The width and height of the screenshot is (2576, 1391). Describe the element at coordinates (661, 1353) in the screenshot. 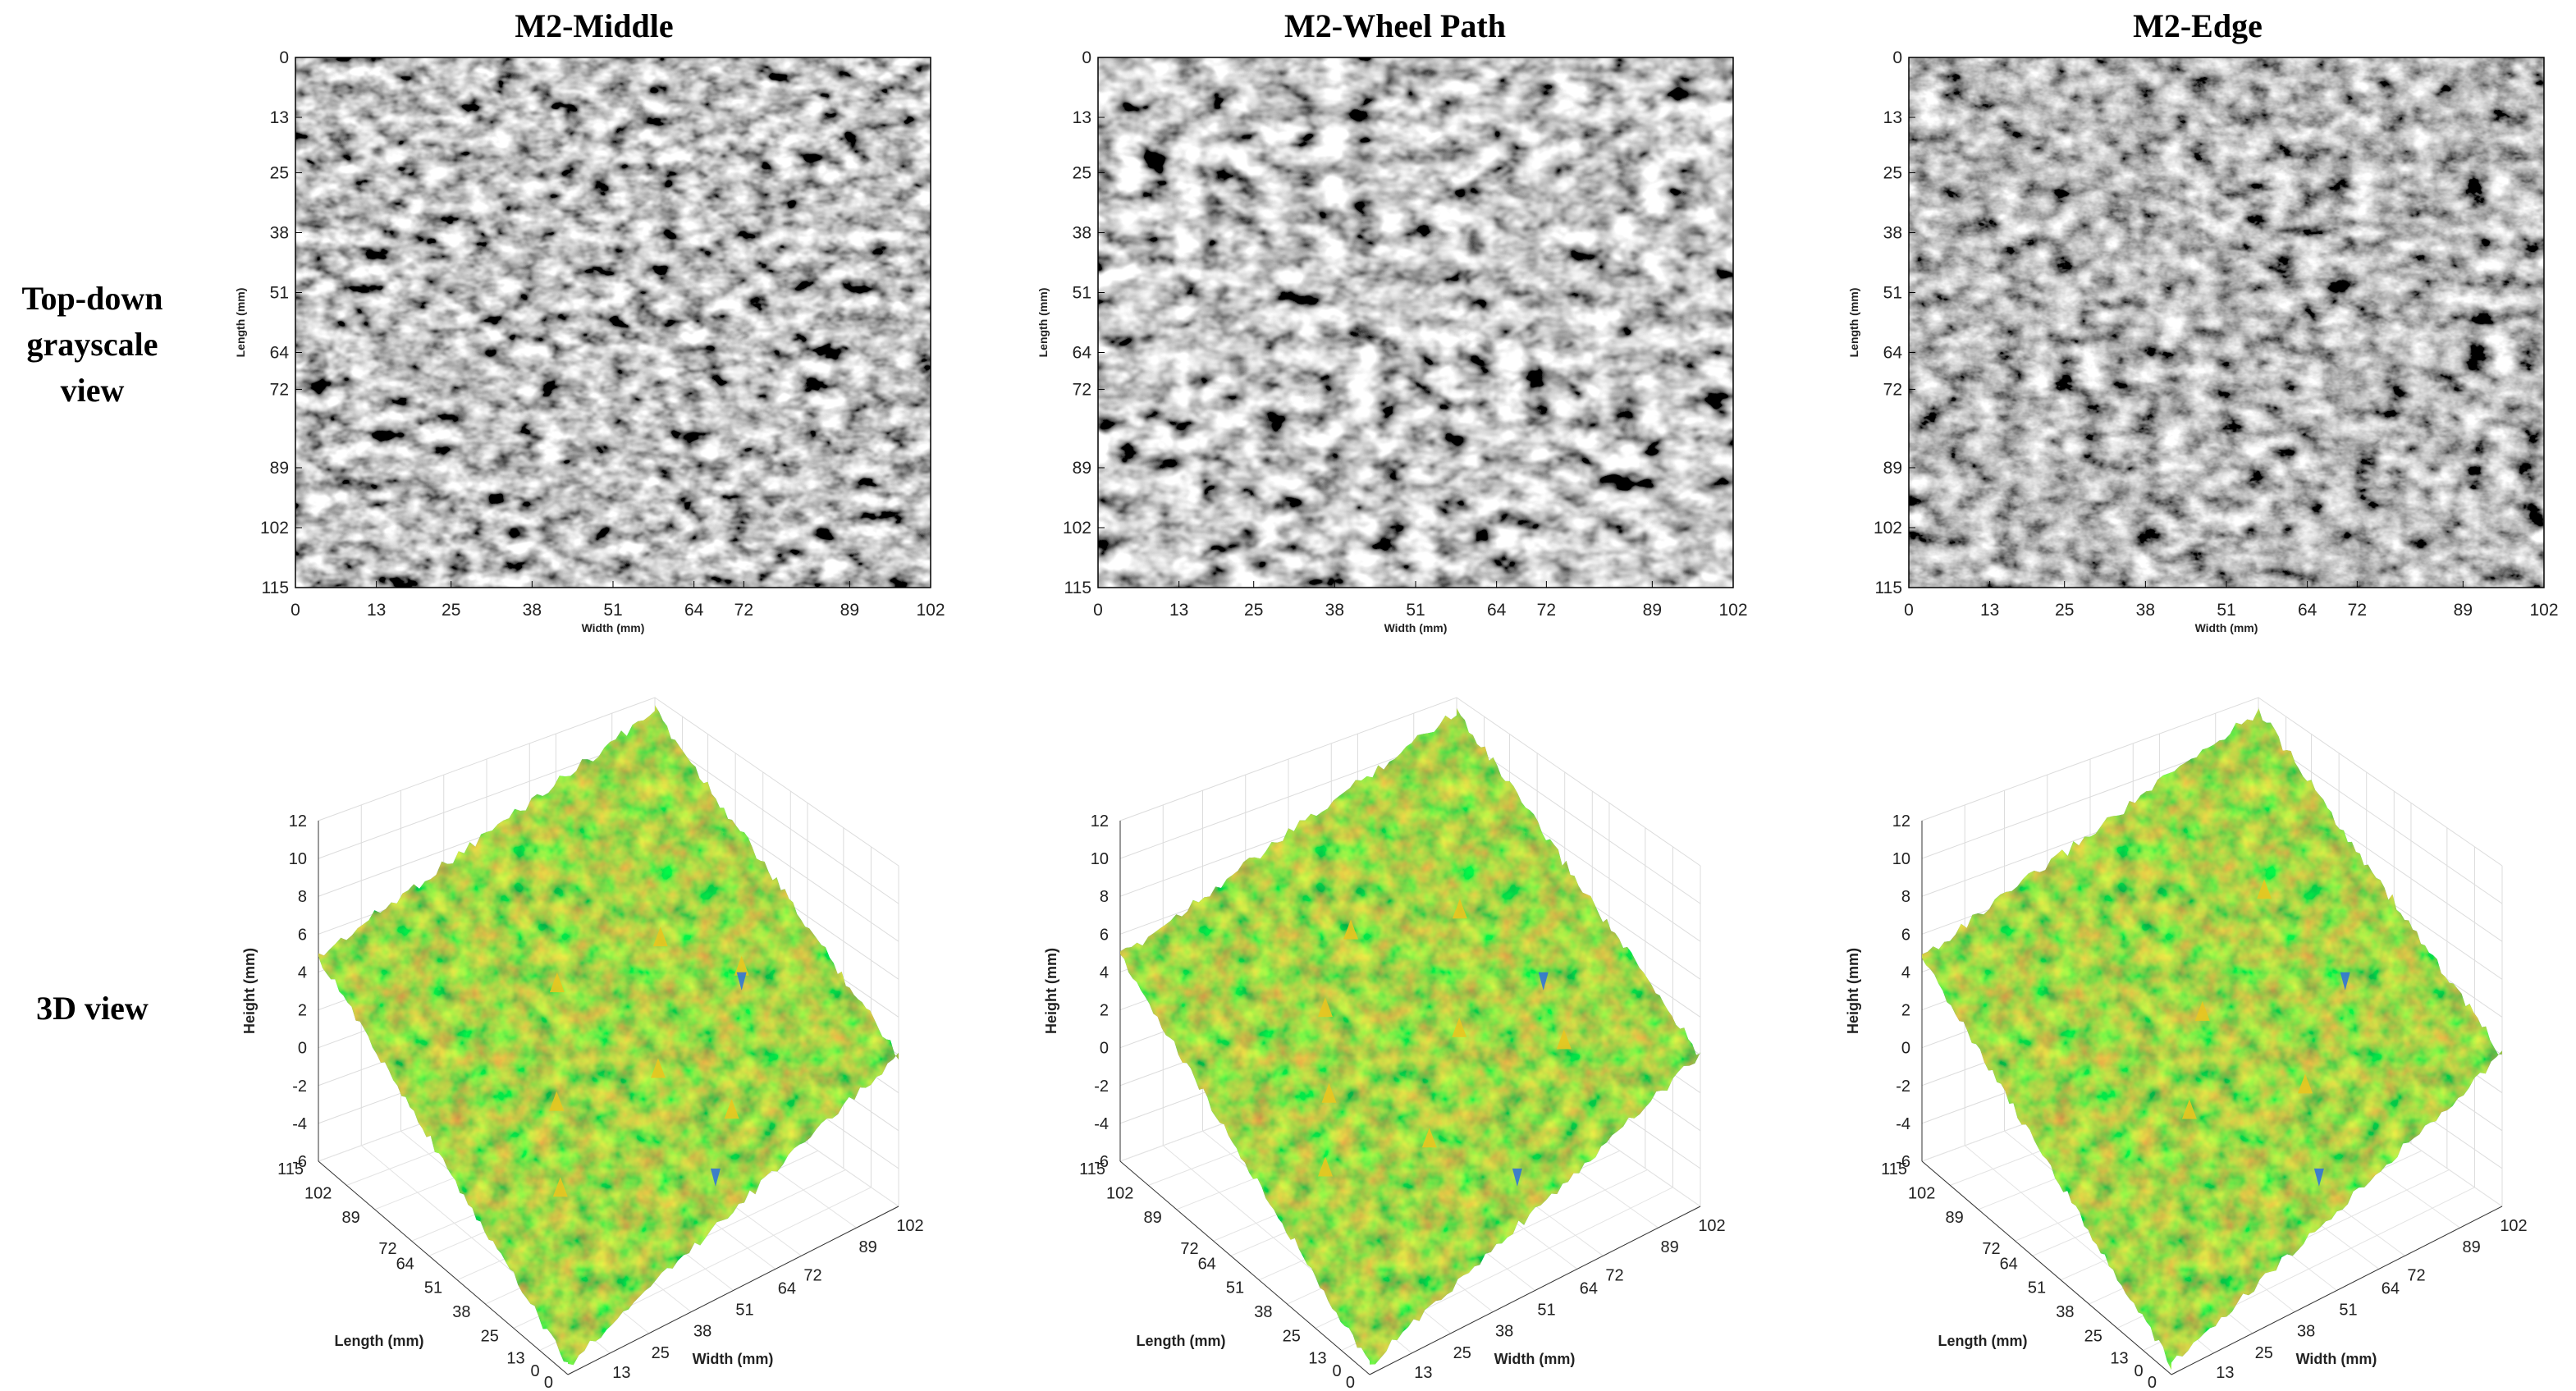

I see `width-tick-label: 25` at that location.